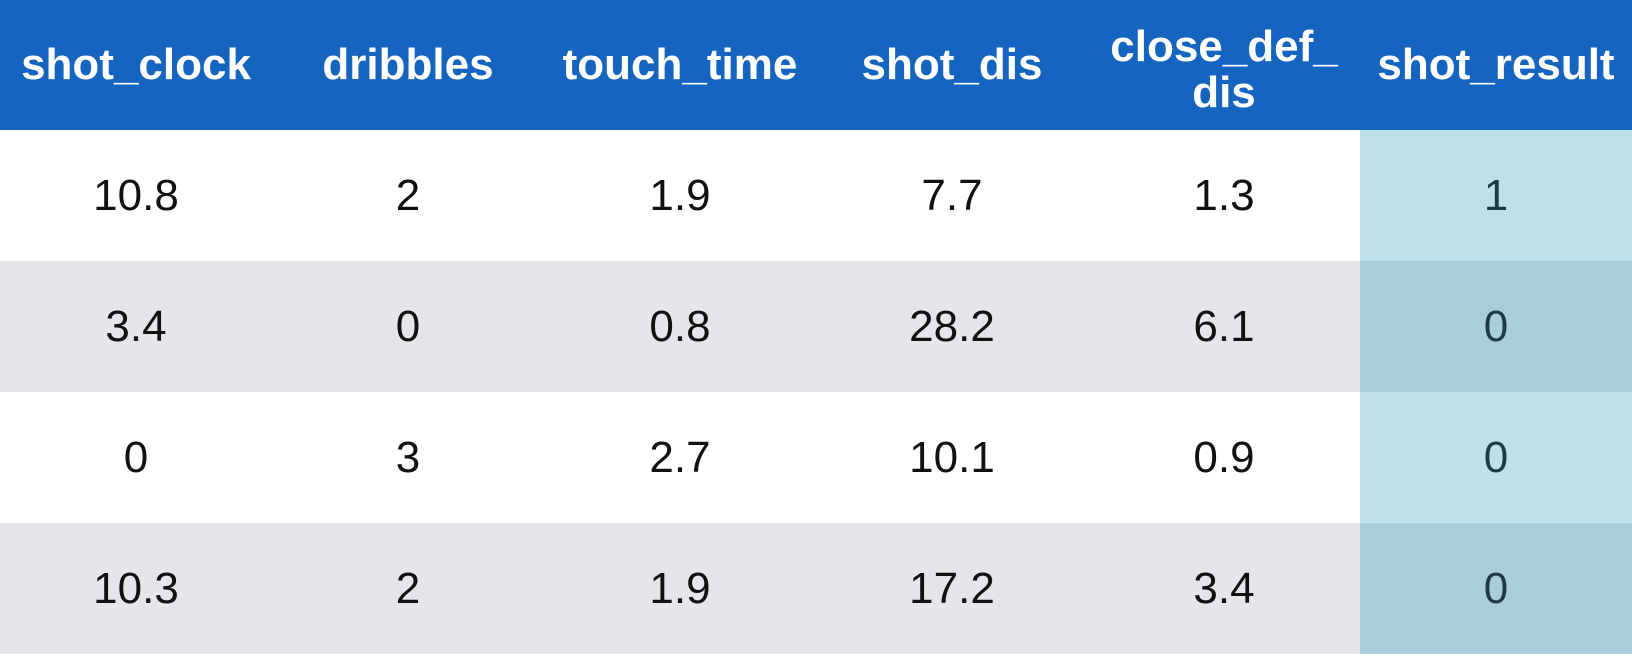 The width and height of the screenshot is (1632, 656). What do you see at coordinates (680, 64) in the screenshot?
I see `column-header-touch-time: touch_time` at bounding box center [680, 64].